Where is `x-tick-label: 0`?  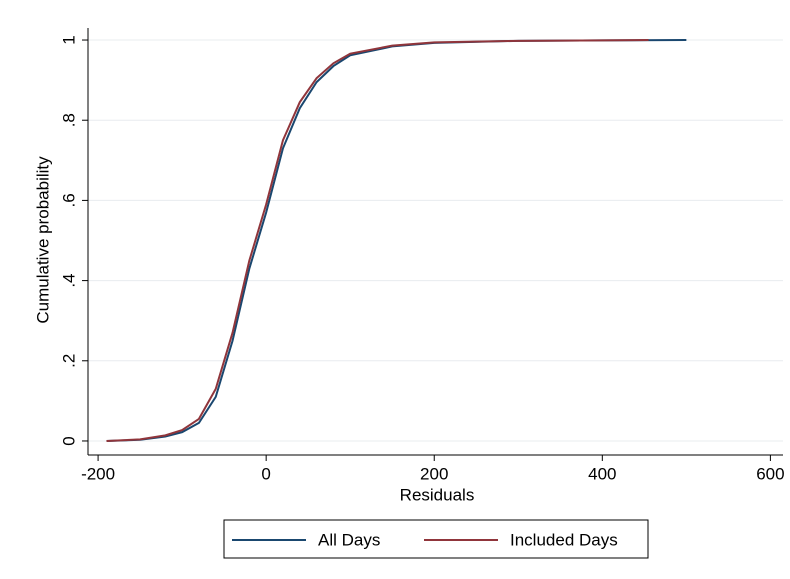 x-tick-label: 0 is located at coordinates (265, 473).